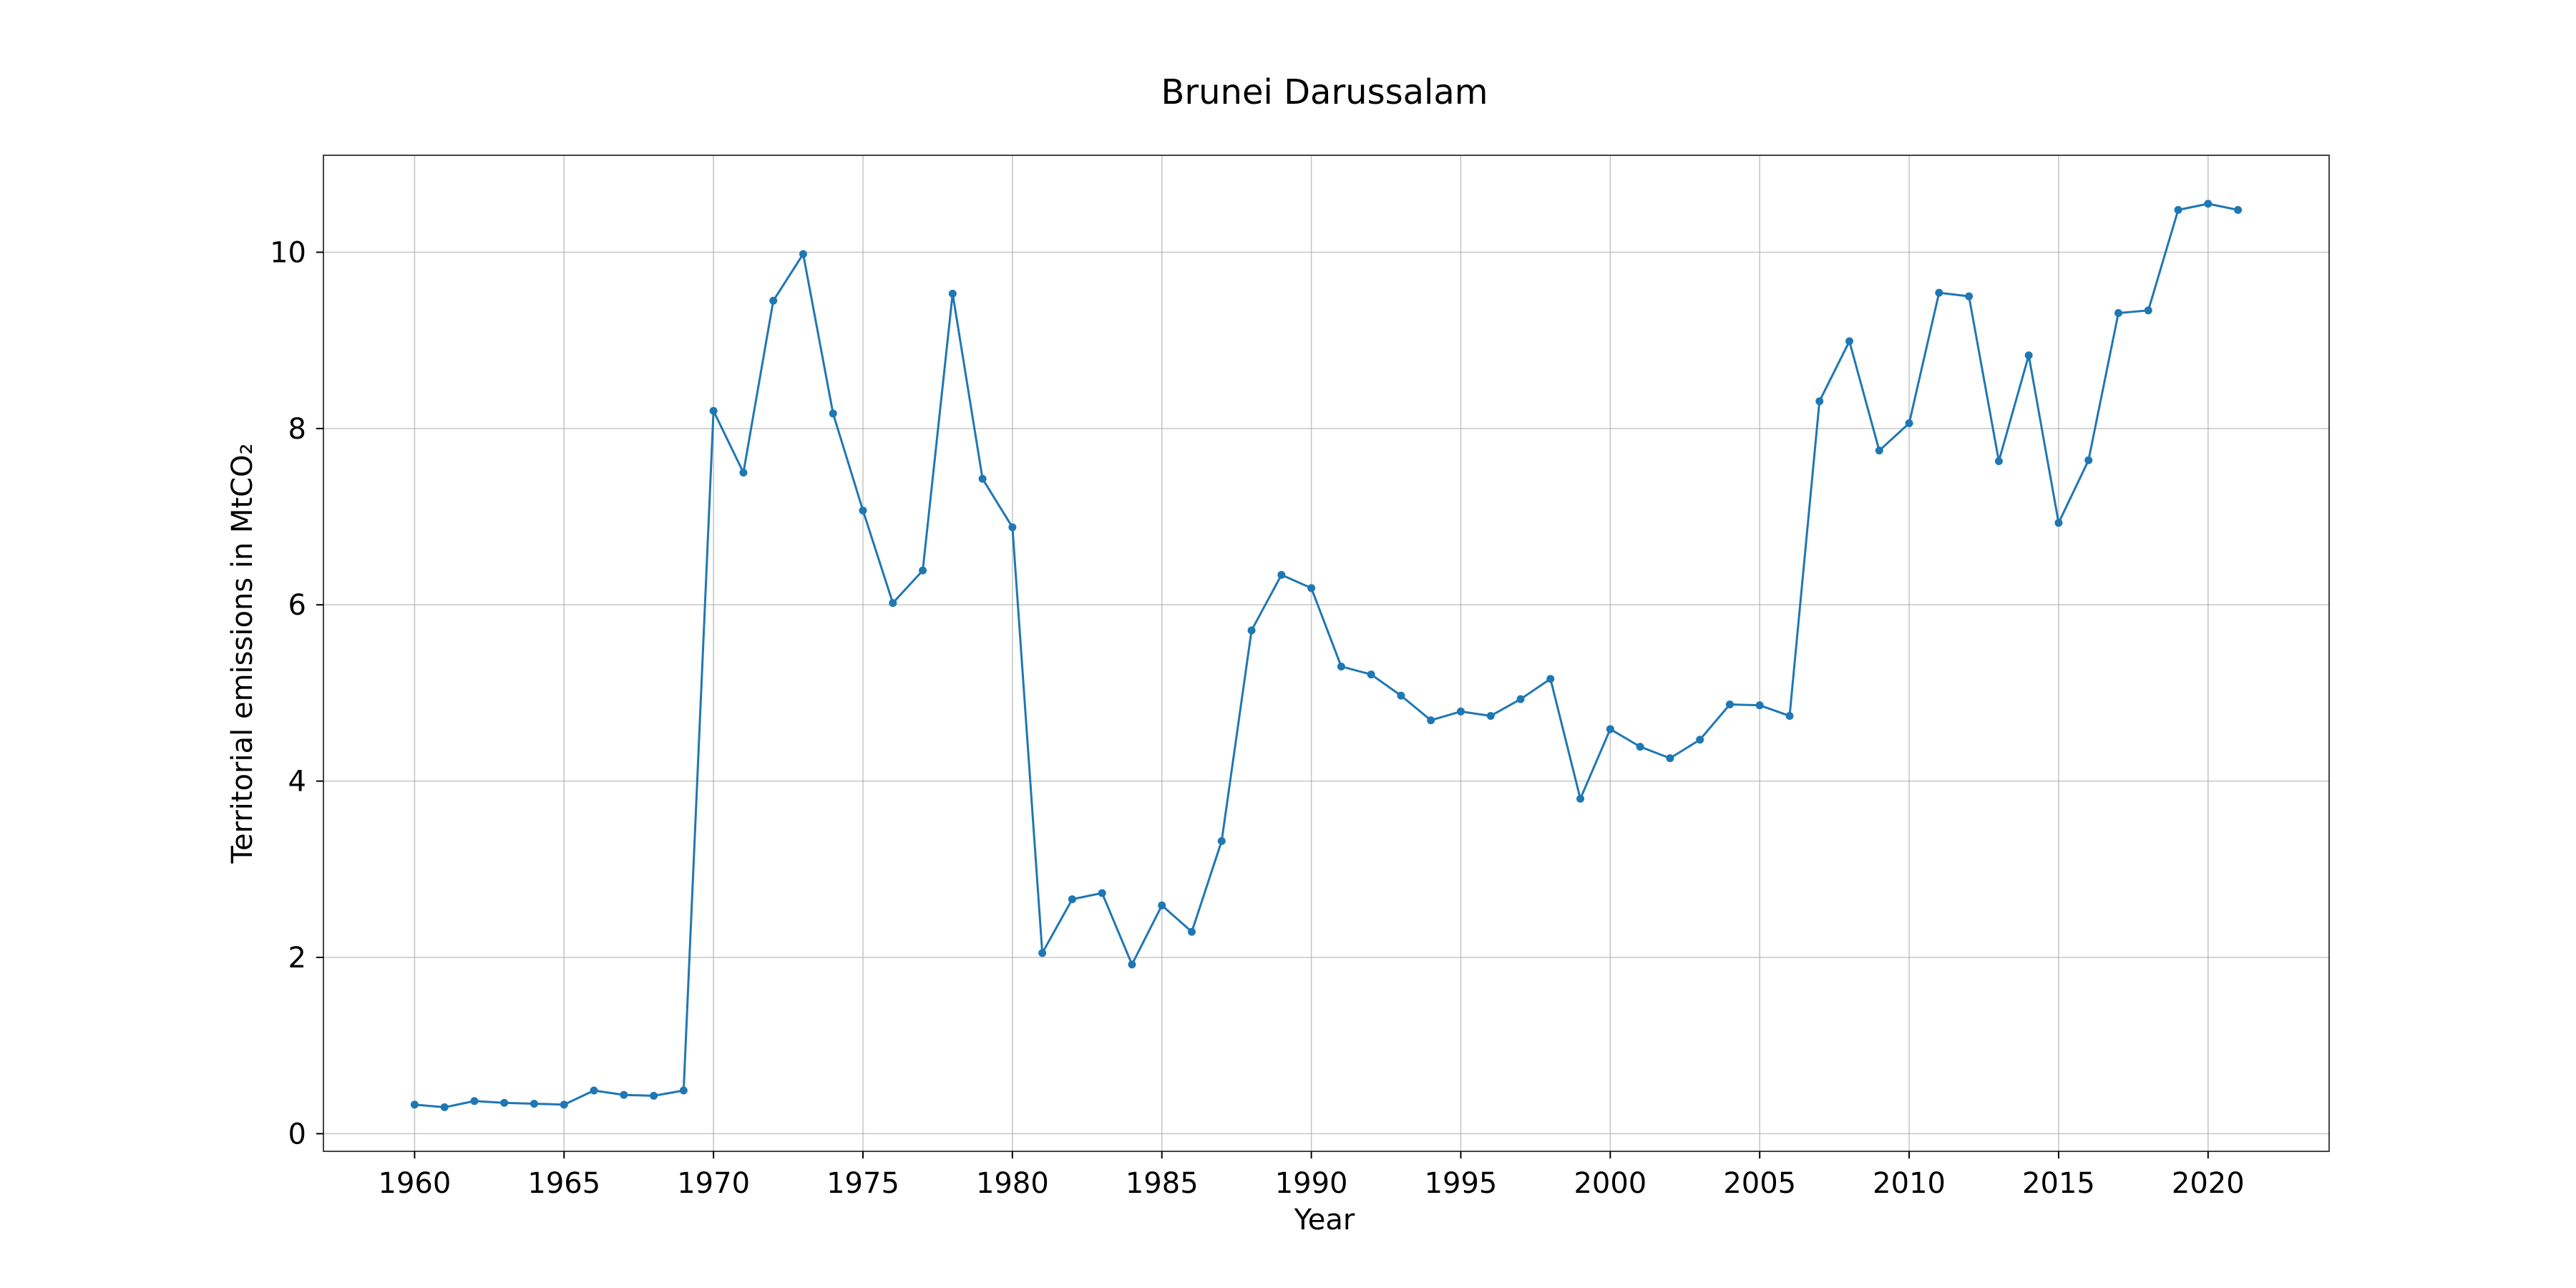  Describe the element at coordinates (1909, 1183) in the screenshot. I see `x-tick-label: 2010` at that location.